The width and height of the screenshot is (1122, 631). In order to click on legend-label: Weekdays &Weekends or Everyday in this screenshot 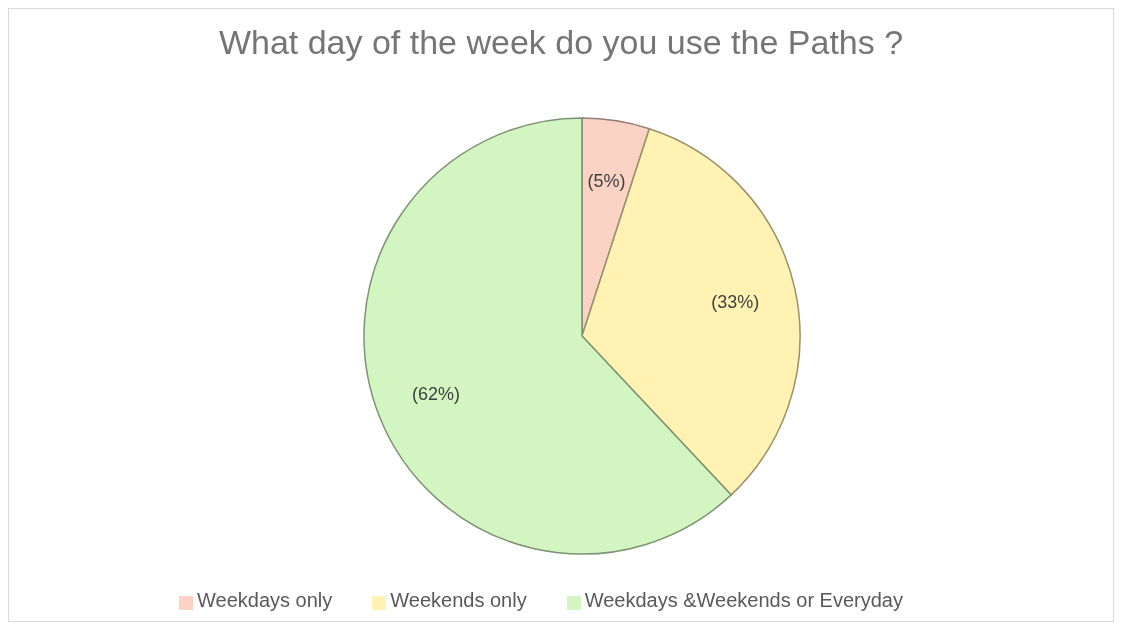, I will do `click(743, 600)`.